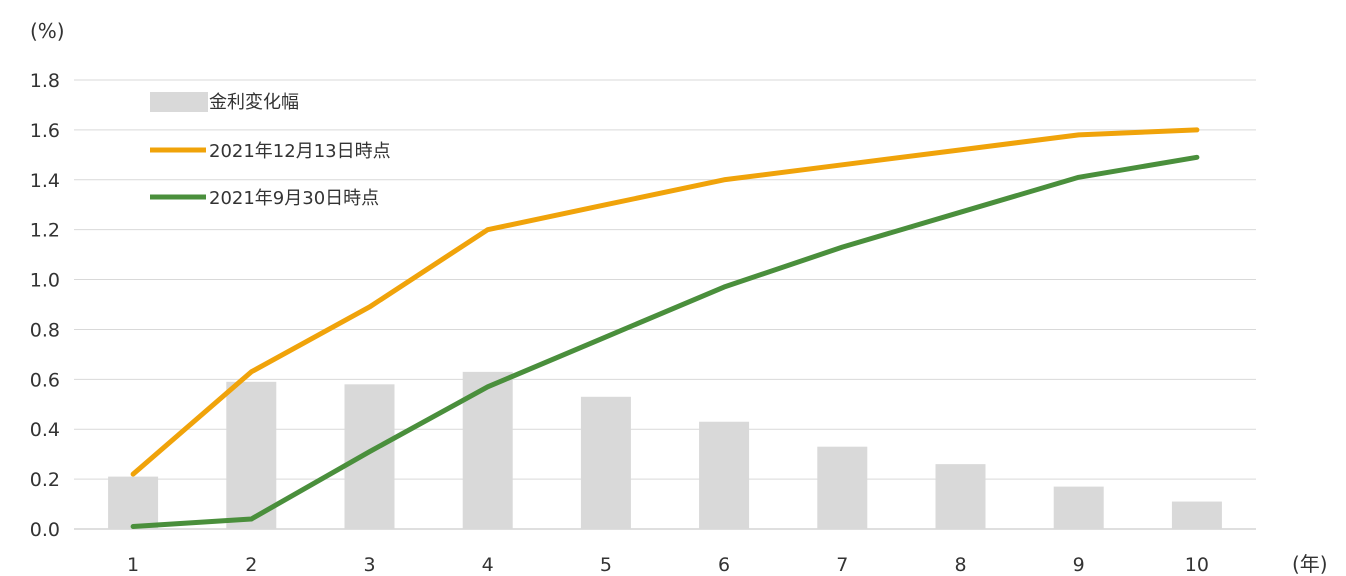 The width and height of the screenshot is (1346, 576). Describe the element at coordinates (369, 565) in the screenshot. I see `x-tick-label: 3` at that location.